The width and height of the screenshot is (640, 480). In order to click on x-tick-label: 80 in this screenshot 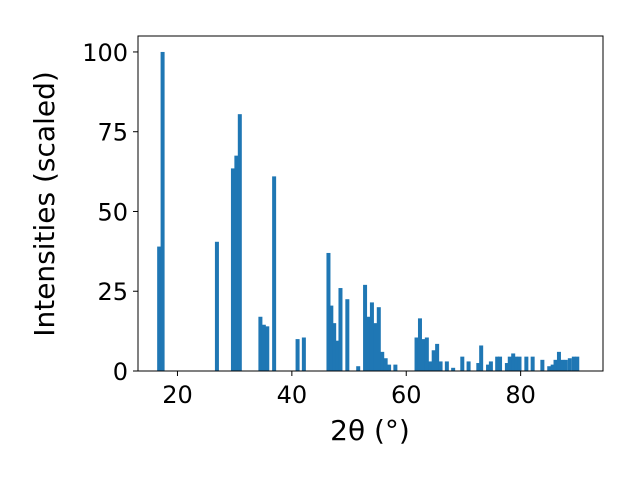, I will do `click(520, 395)`.